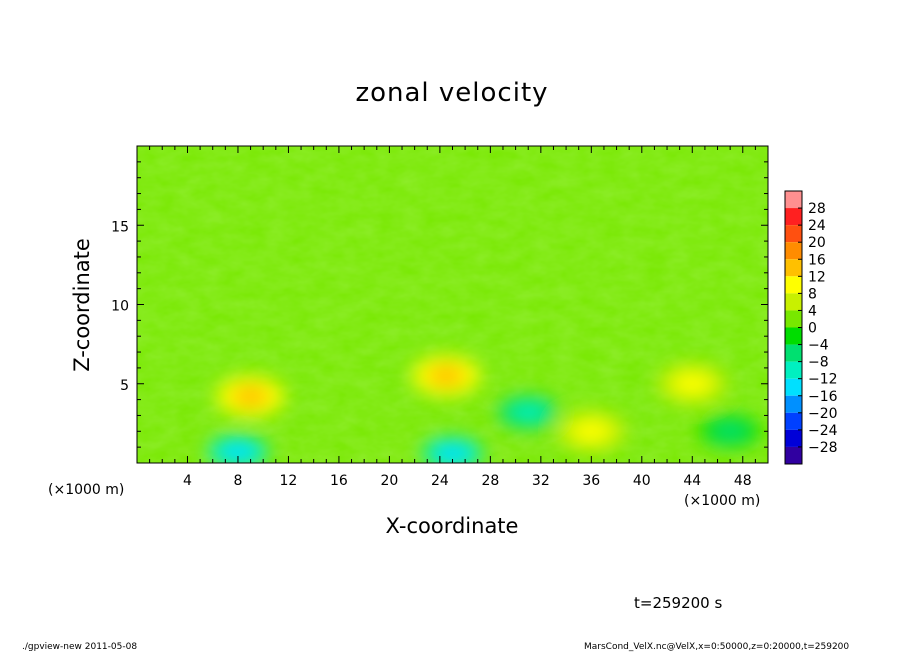 The image size is (904, 654). Describe the element at coordinates (440, 481) in the screenshot. I see `x-tick-label: 24` at that location.